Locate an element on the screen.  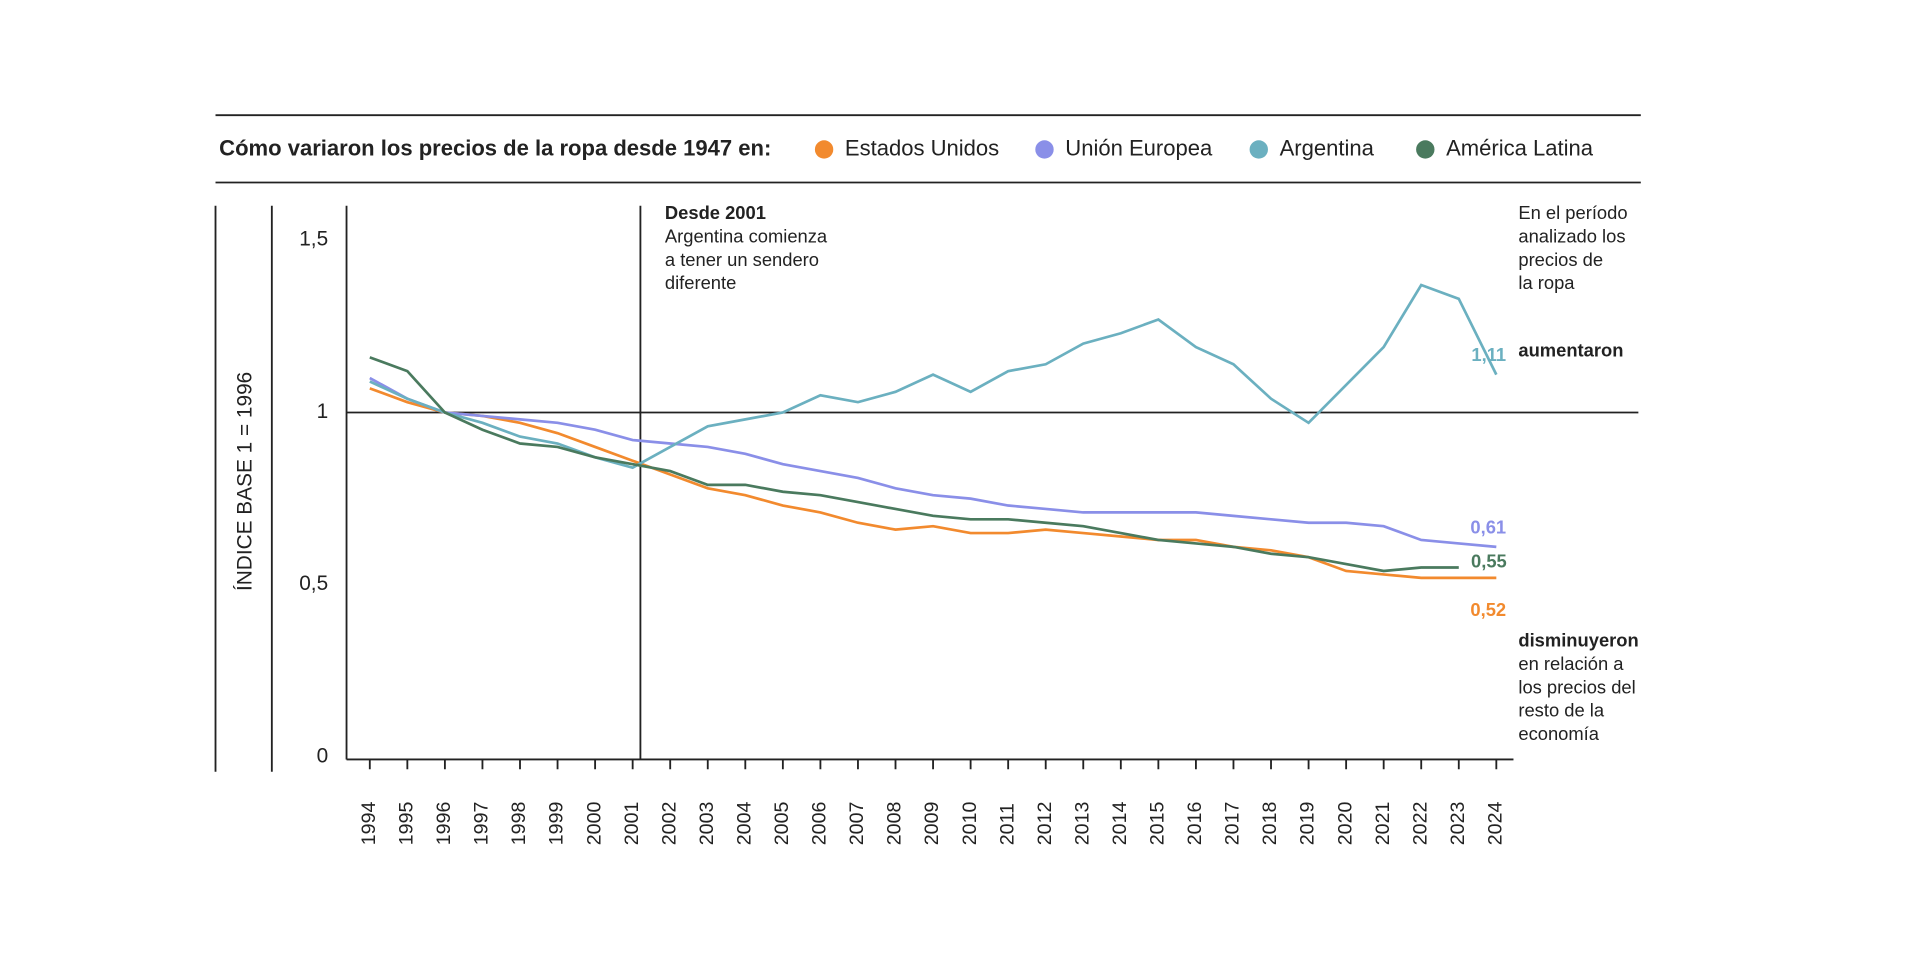
legend-label: Argentina is located at coordinates (1327, 147).